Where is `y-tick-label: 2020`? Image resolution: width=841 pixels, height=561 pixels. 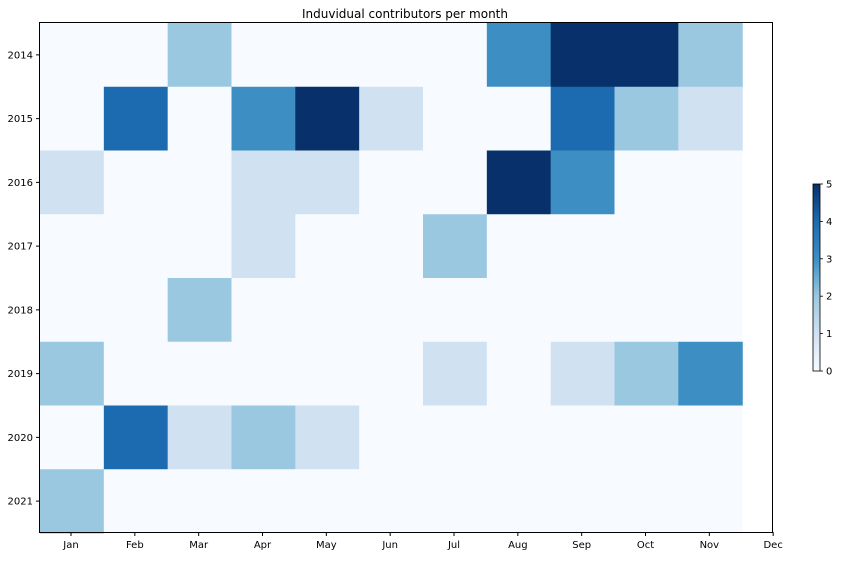 y-tick-label: 2020 is located at coordinates (20, 438).